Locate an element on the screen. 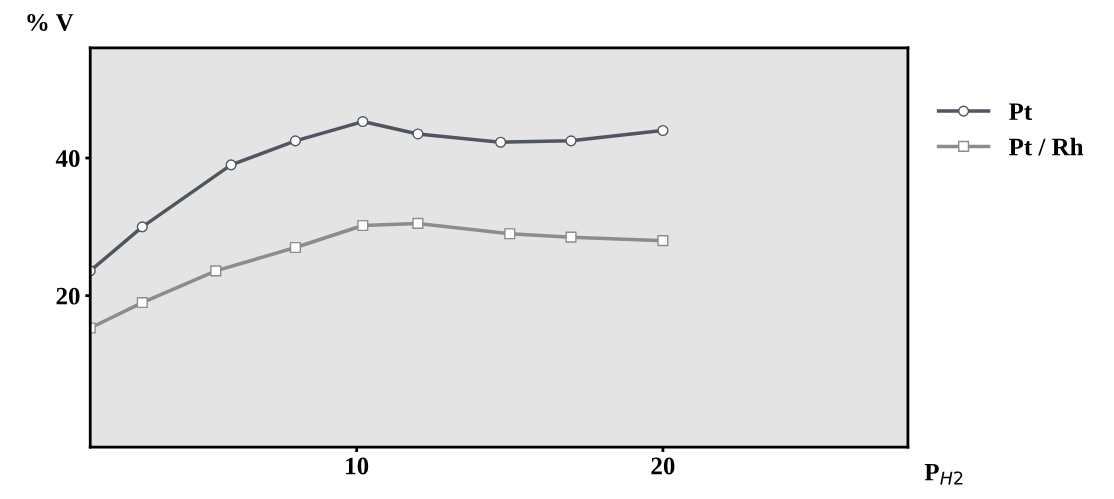 This screenshot has height=499, width=1114. x-axis-title: P$_{H2}$ is located at coordinates (943, 474).